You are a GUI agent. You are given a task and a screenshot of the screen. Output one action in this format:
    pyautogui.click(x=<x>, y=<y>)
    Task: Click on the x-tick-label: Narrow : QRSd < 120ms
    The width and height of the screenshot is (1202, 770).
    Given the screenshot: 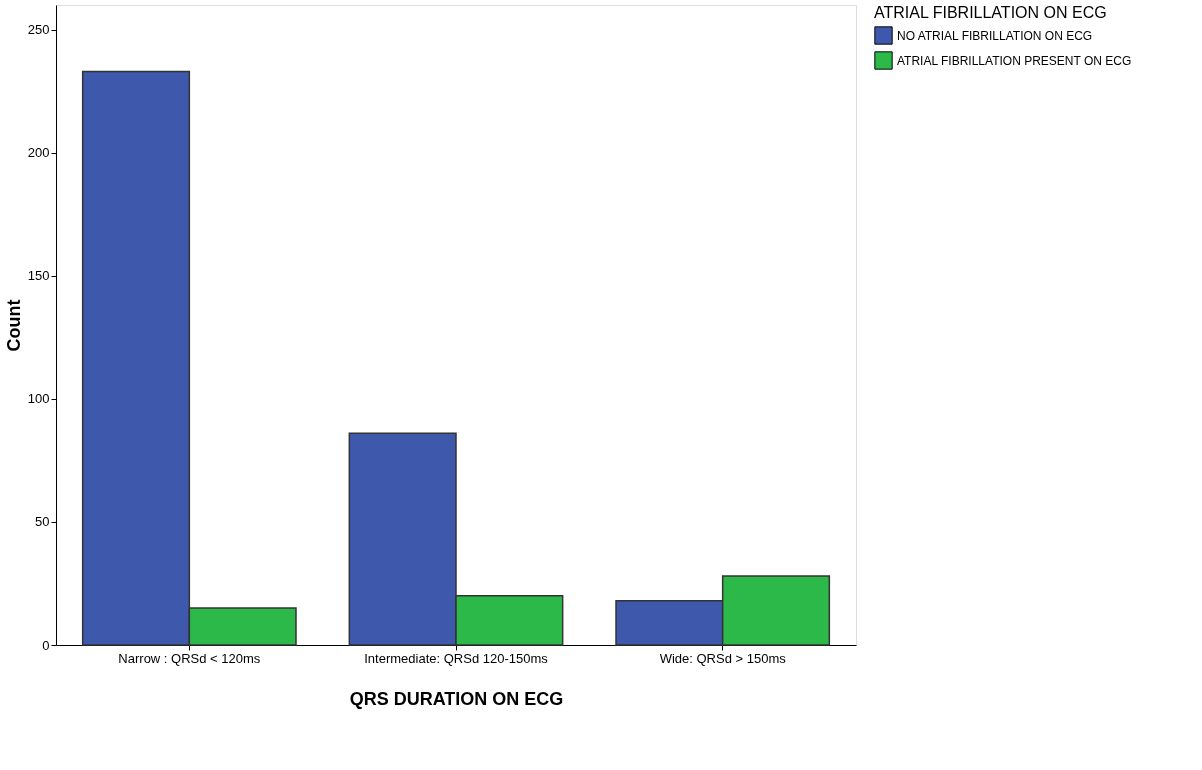 What is the action you would take?
    pyautogui.click(x=189, y=658)
    